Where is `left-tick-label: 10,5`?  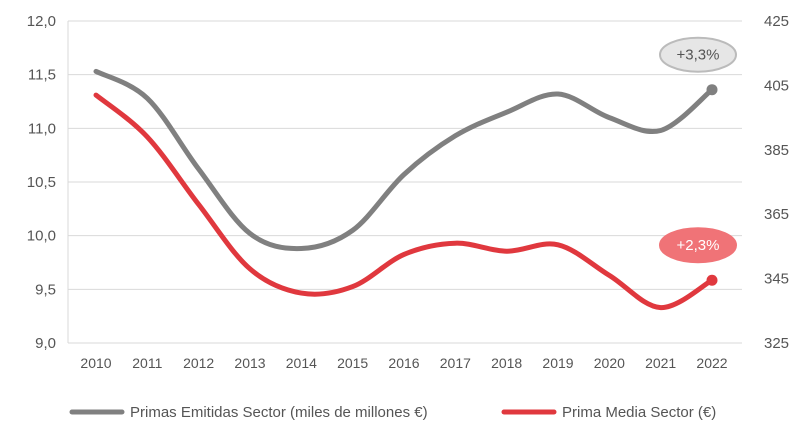
left-tick-label: 10,5 is located at coordinates (41, 182).